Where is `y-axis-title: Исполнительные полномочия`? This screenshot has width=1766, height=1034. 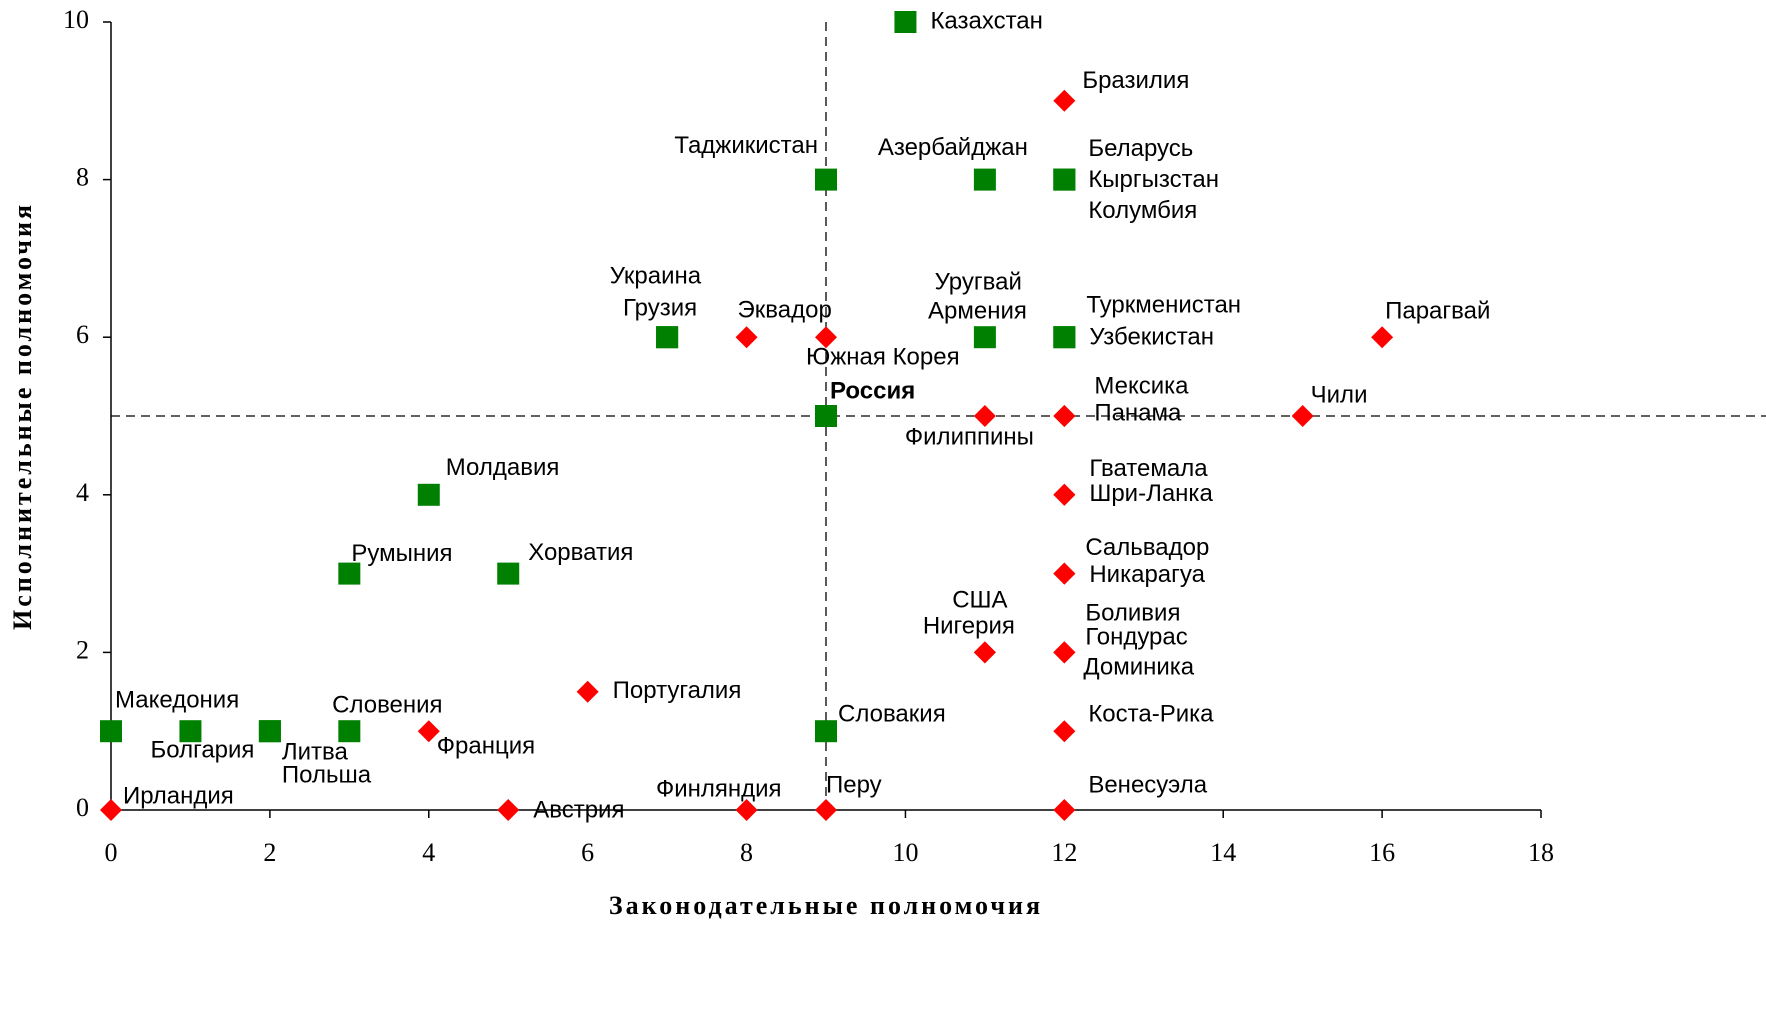
y-axis-title: Исполнительные полномочия is located at coordinates (22, 416).